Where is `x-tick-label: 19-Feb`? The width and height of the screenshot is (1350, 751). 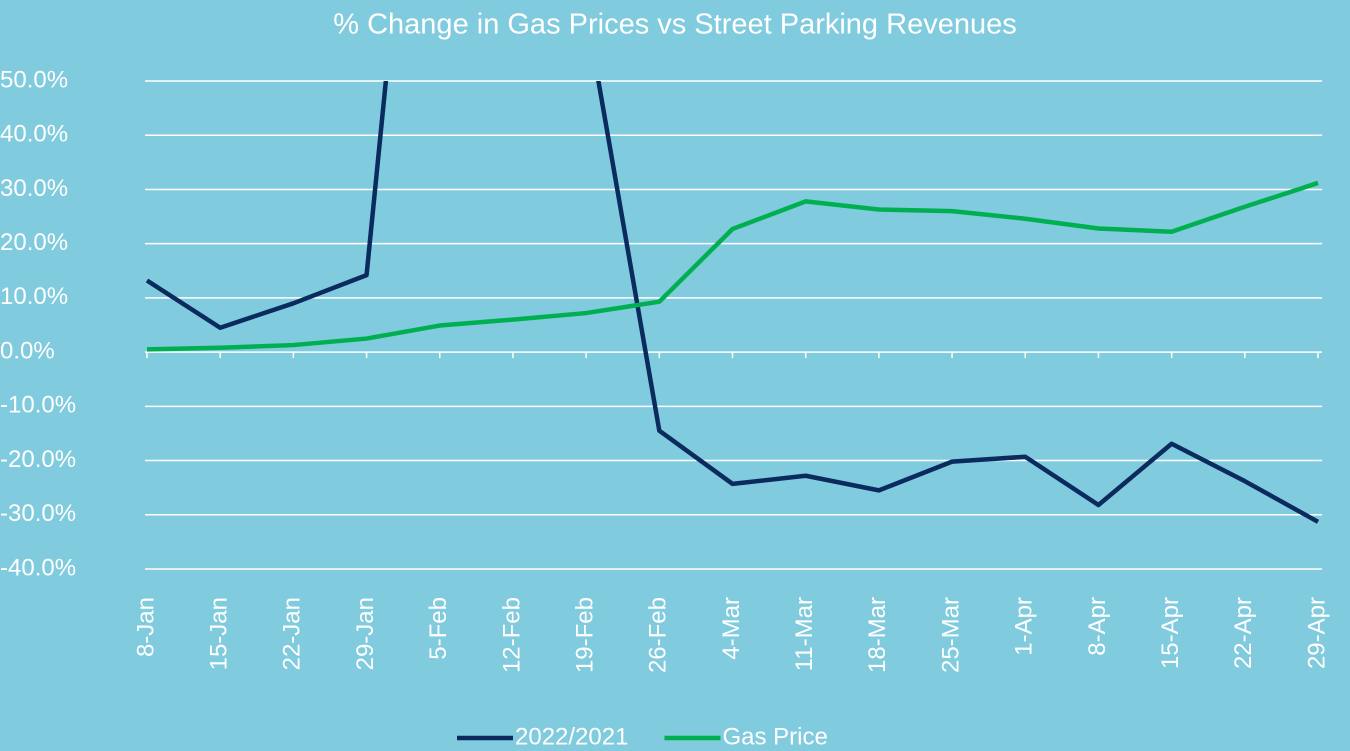 x-tick-label: 19-Feb is located at coordinates (584, 635).